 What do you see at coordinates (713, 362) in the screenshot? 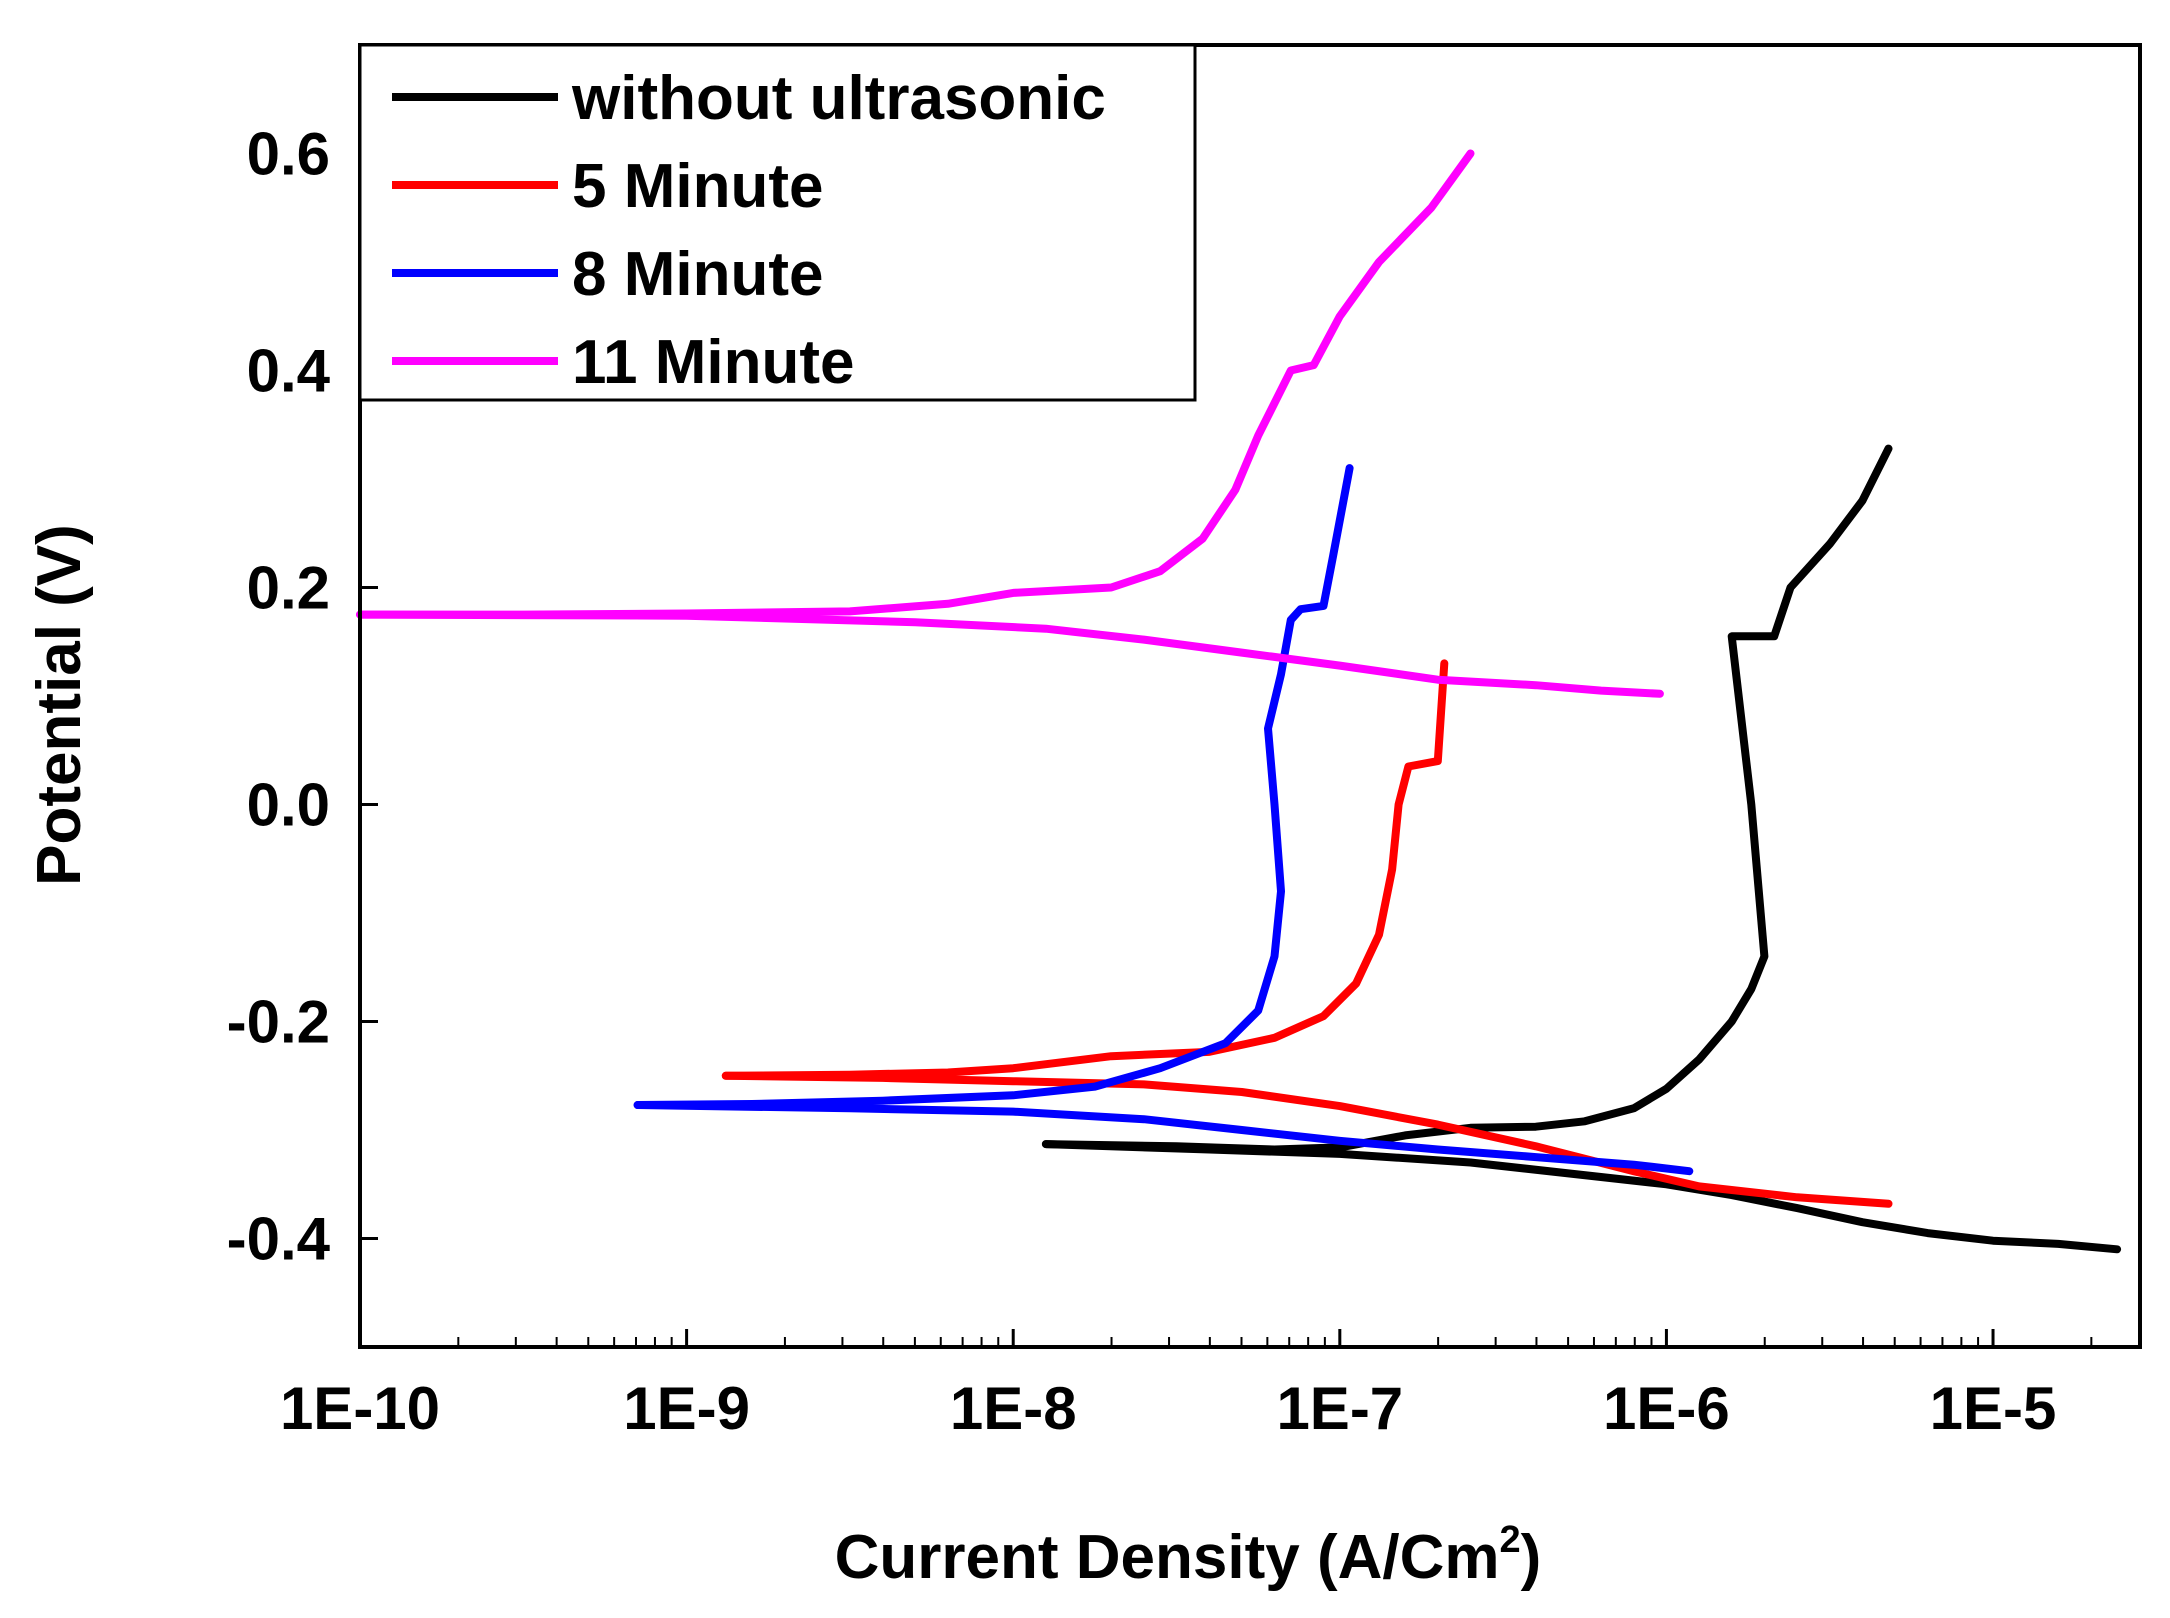
I see `legend-label: 11 Minute` at bounding box center [713, 362].